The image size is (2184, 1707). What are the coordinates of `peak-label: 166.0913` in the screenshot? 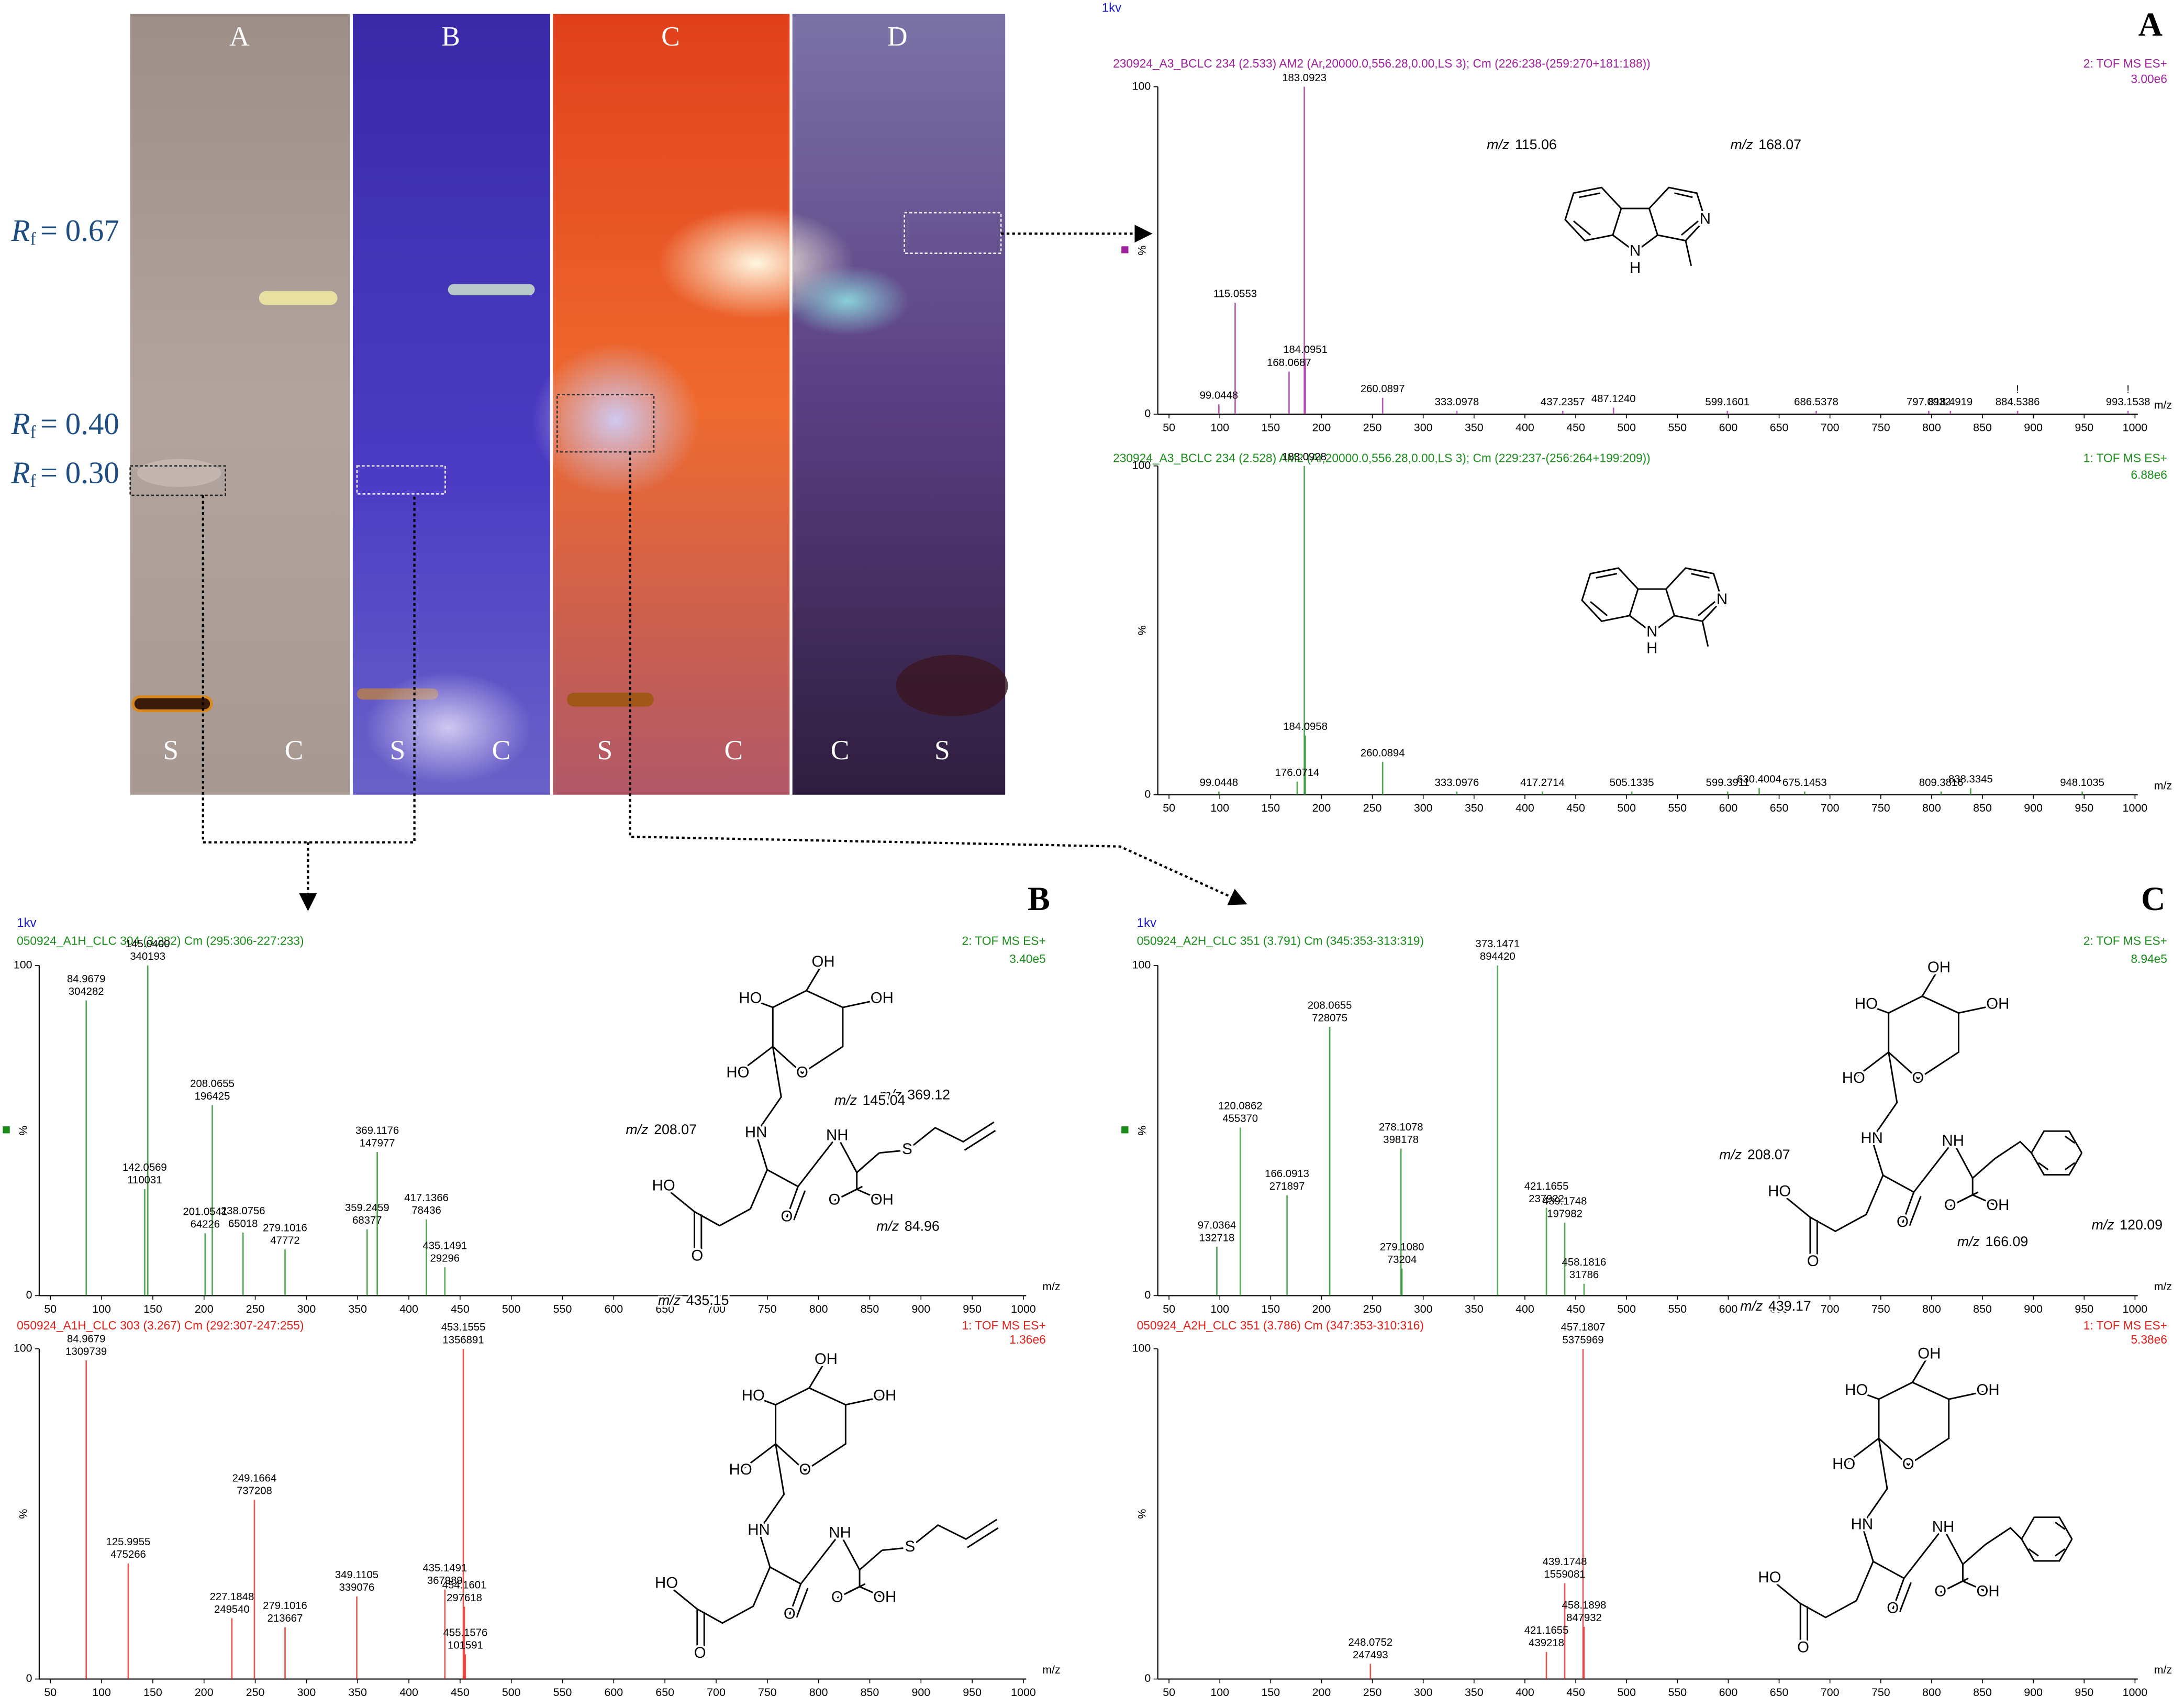 It's located at (1287, 1174).